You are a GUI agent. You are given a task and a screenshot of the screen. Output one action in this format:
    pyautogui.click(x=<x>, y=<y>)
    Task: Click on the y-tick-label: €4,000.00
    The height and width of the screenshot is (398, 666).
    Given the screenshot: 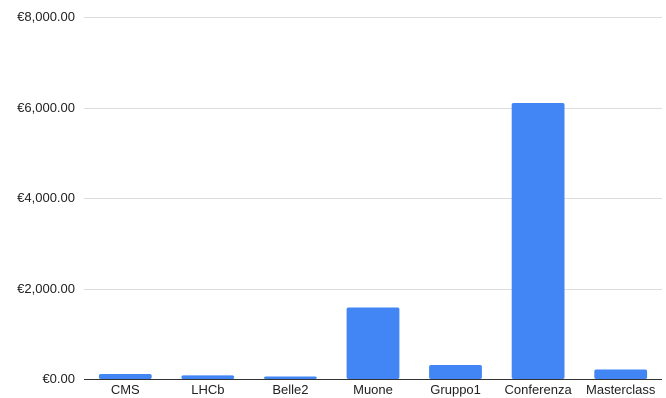 What is the action you would take?
    pyautogui.click(x=46, y=197)
    